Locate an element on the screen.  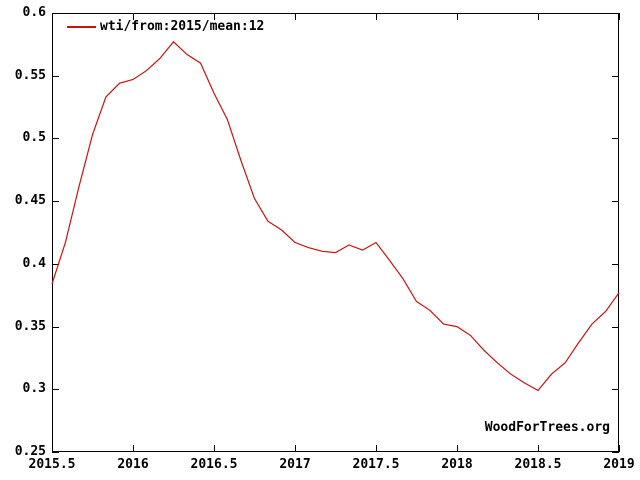
legend-line-swatch is located at coordinates (81, 27).